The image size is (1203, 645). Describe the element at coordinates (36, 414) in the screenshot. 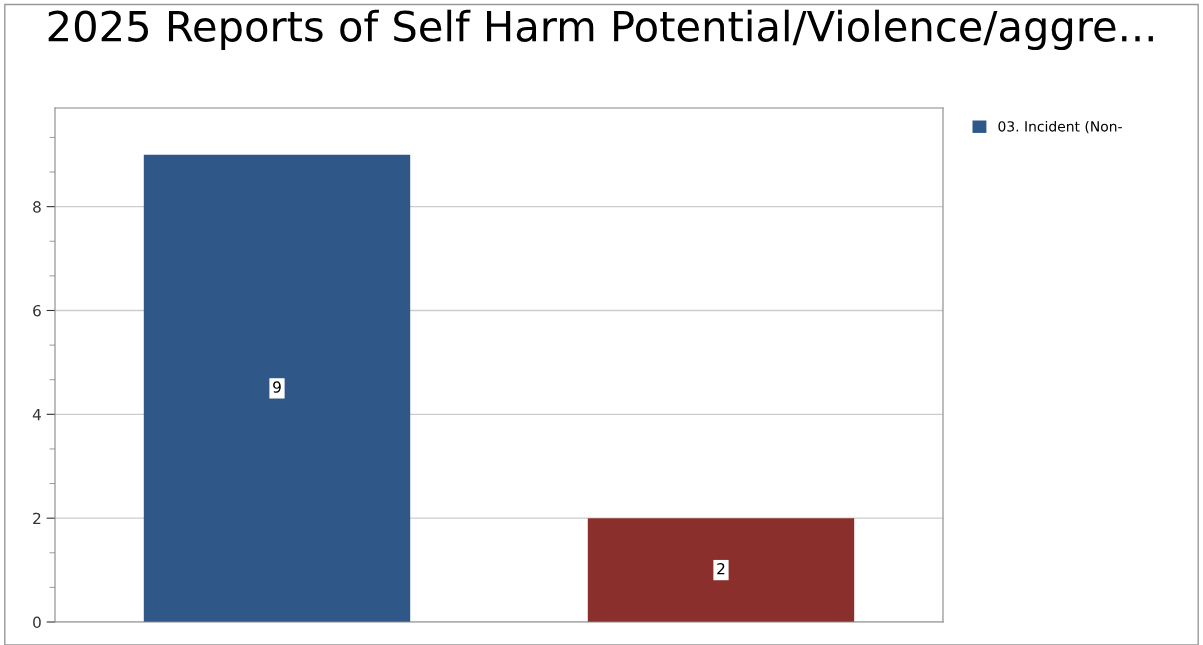

I see `y-tick-label: 4` at that location.